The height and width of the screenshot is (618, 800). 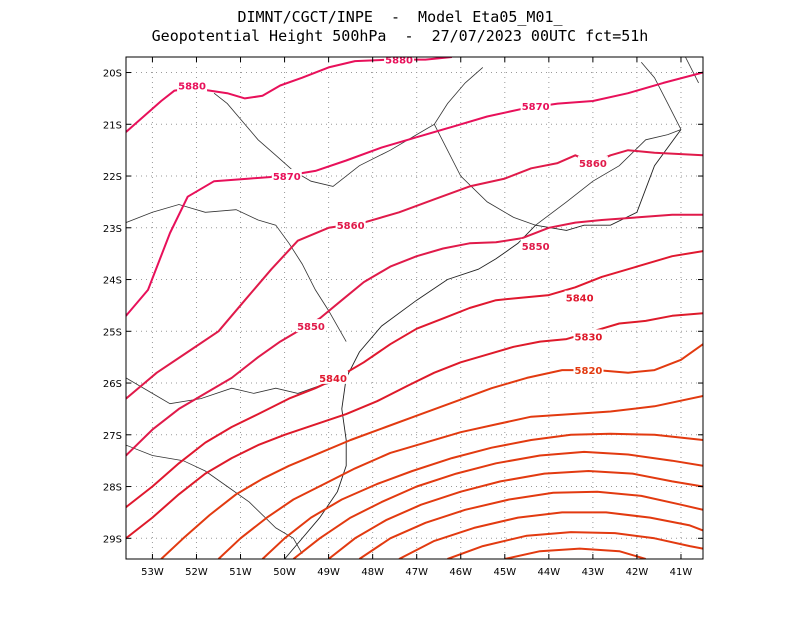 I want to click on lat-tick-label: 20S, so click(x=112, y=74).